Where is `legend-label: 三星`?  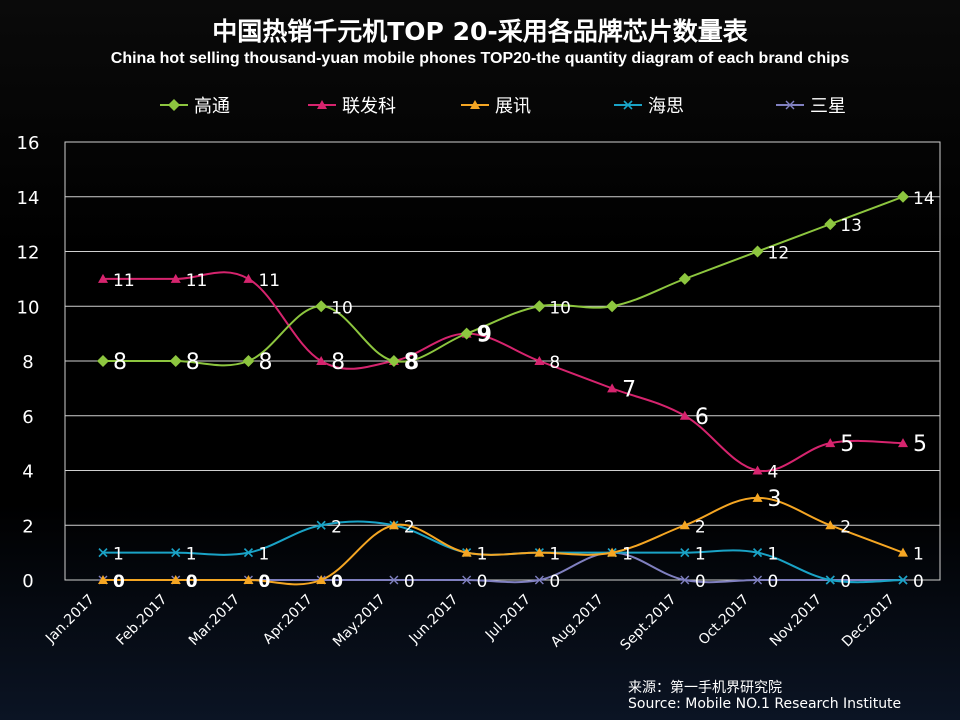
legend-label: 三星 is located at coordinates (828, 106).